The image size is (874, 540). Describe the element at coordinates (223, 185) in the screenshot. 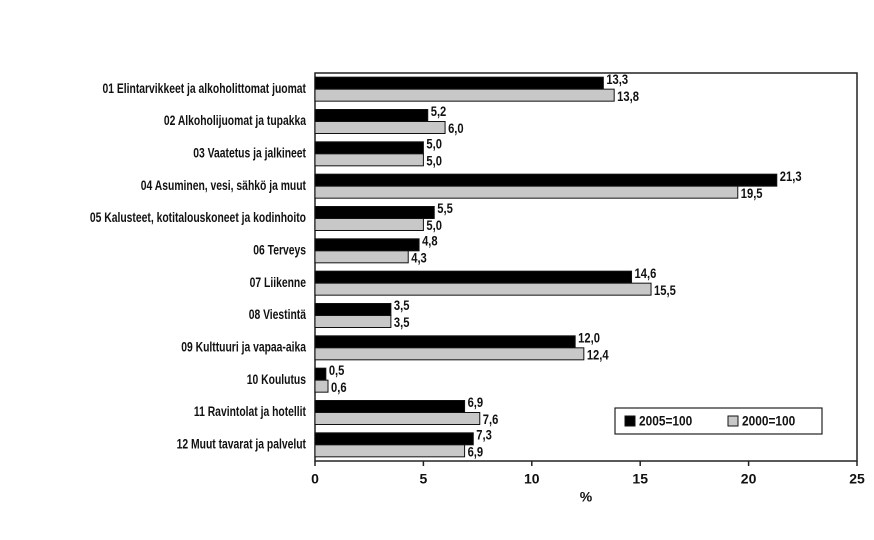

I see `y-tick-label: 04 Asuminen, vesi, sähkö ja muut` at that location.